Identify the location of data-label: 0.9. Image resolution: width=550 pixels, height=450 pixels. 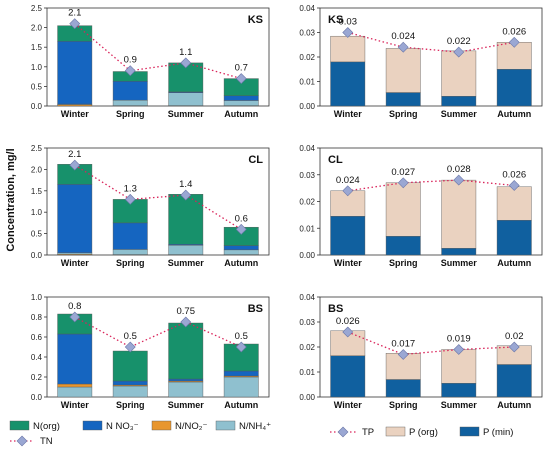
(130, 60).